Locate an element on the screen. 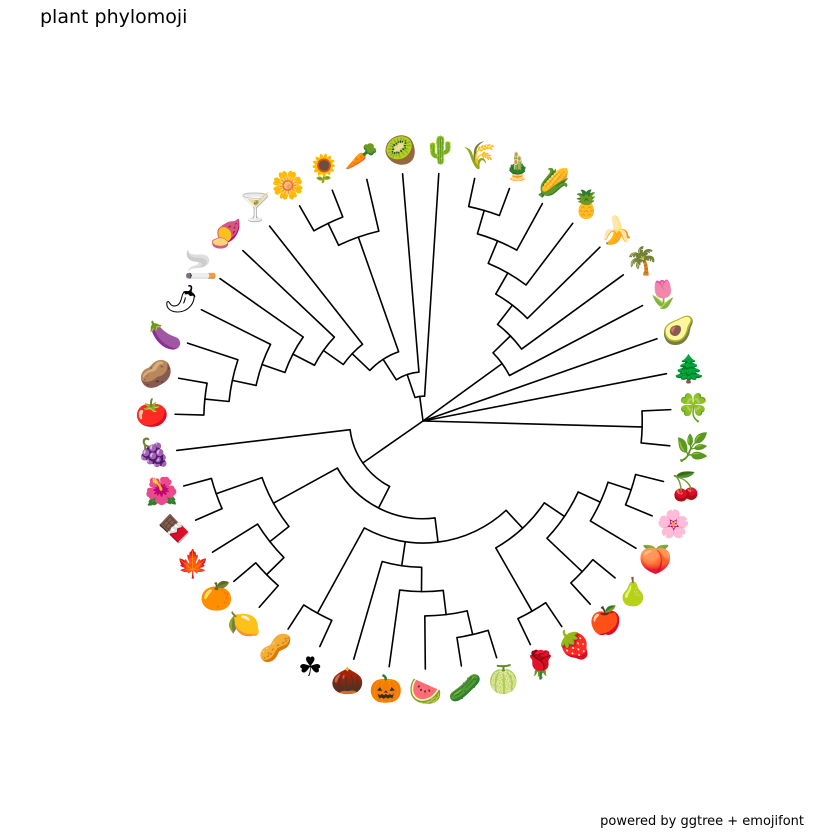 Image resolution: width=840 pixels, height=840 pixels. daisy-icon: 🌼 is located at coordinates (288, 185).